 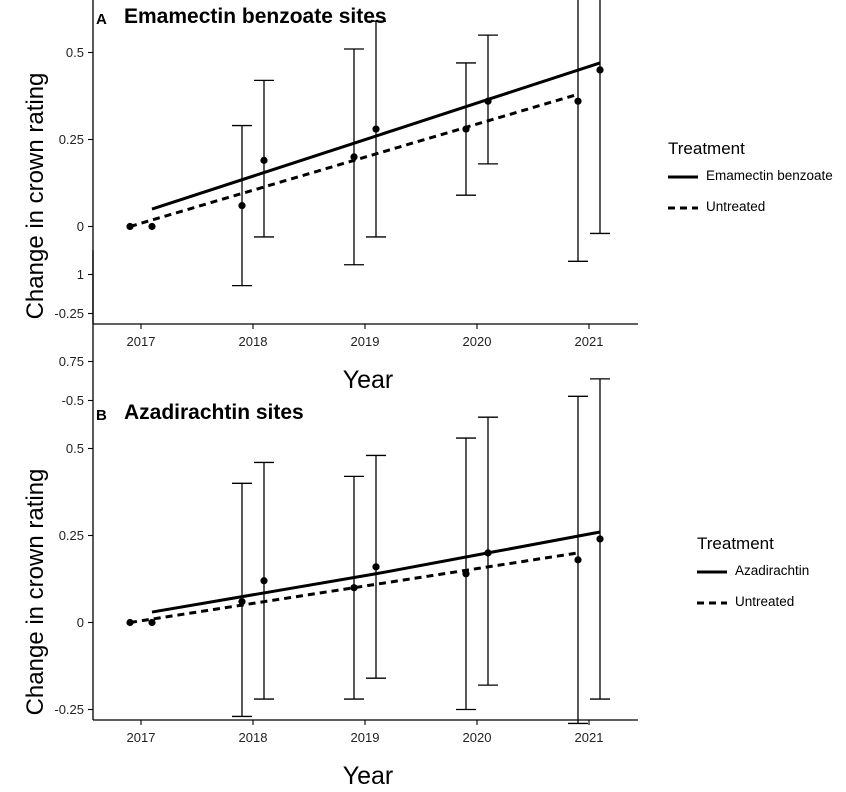 I want to click on legend-item: Azadirachtin, so click(x=753, y=576).